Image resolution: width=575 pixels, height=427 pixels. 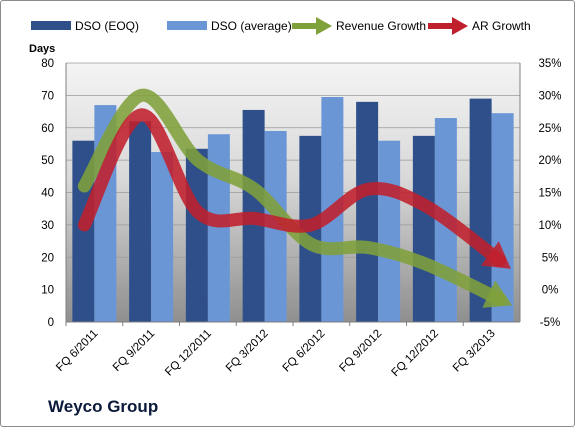 What do you see at coordinates (360, 351) in the screenshot?
I see `x-tick-label: FQ 9/2012` at bounding box center [360, 351].